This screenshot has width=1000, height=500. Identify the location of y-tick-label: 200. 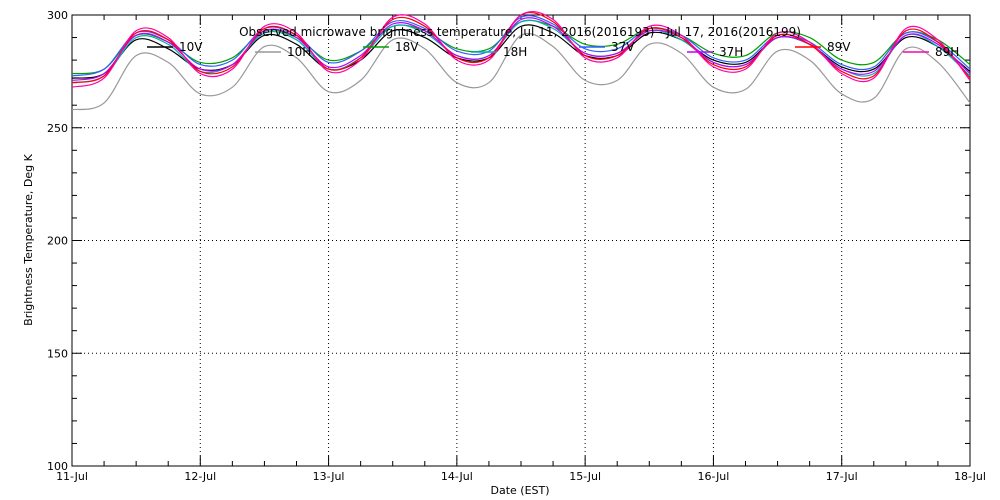
(57, 241).